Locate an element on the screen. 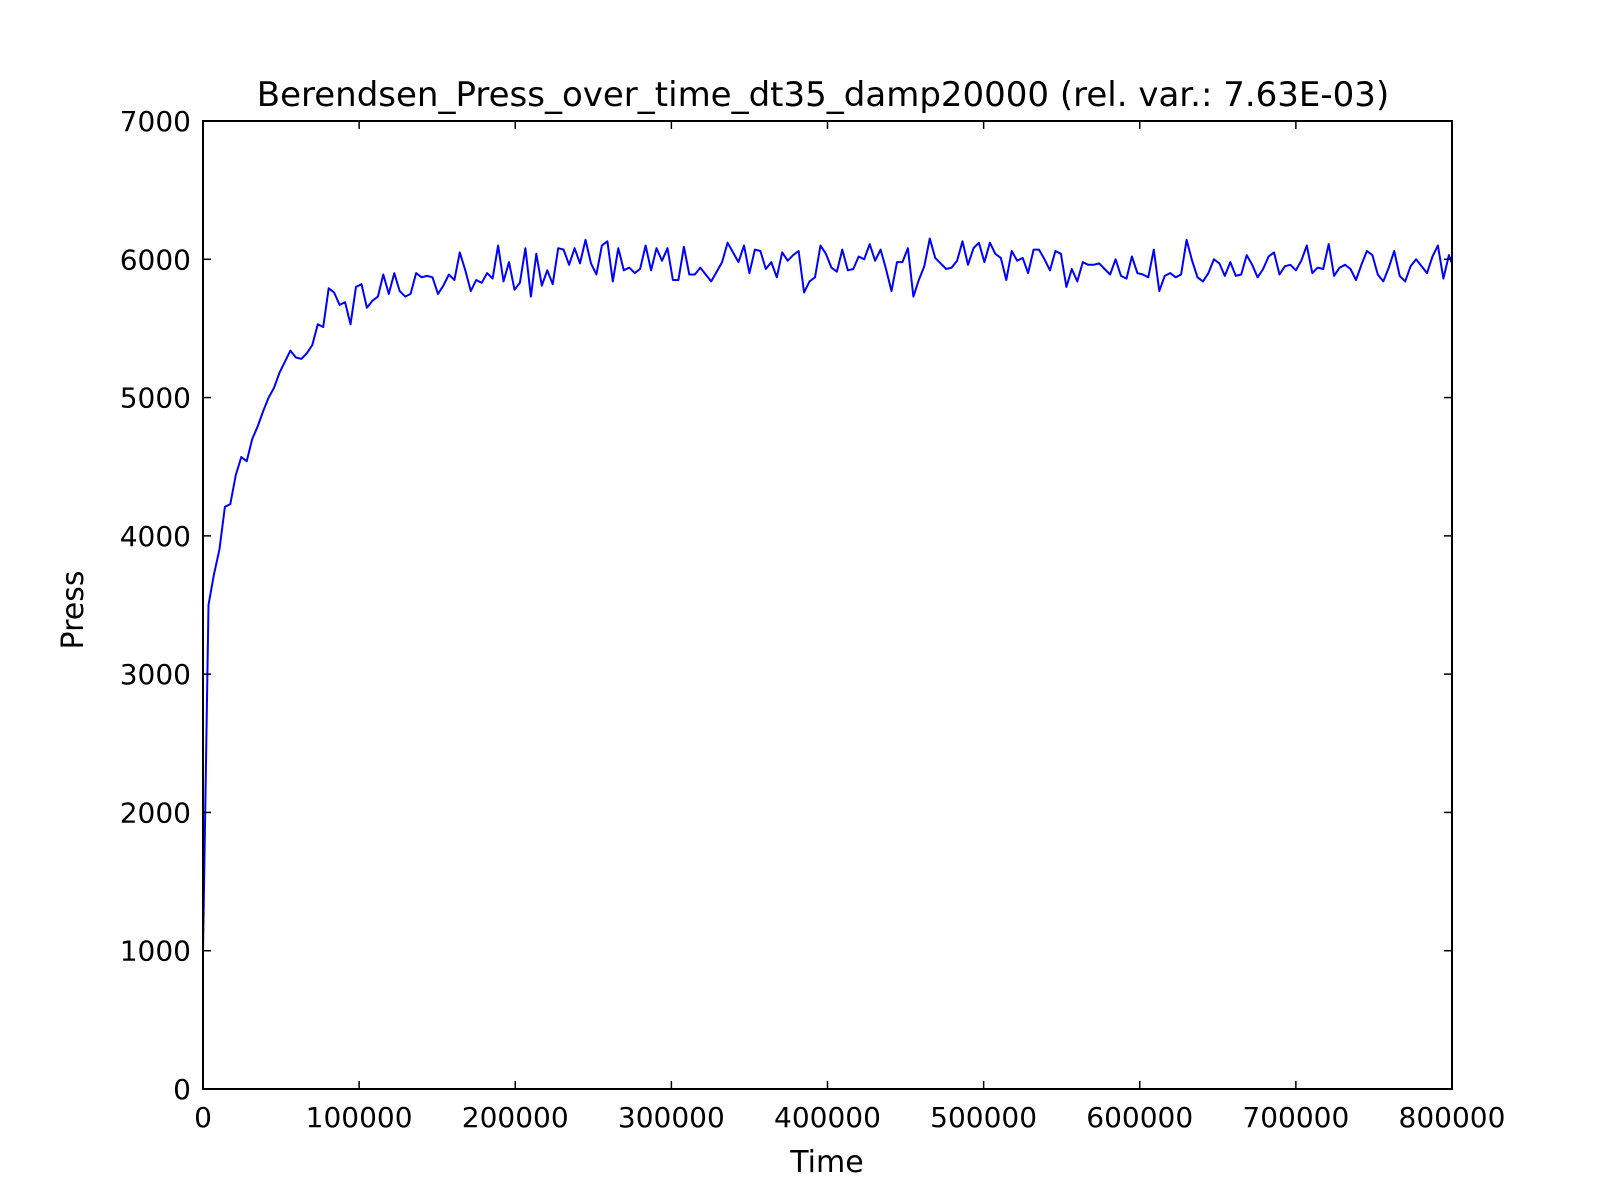 The height and width of the screenshot is (1200, 1600). y-tick-label: 1000 is located at coordinates (155, 951).